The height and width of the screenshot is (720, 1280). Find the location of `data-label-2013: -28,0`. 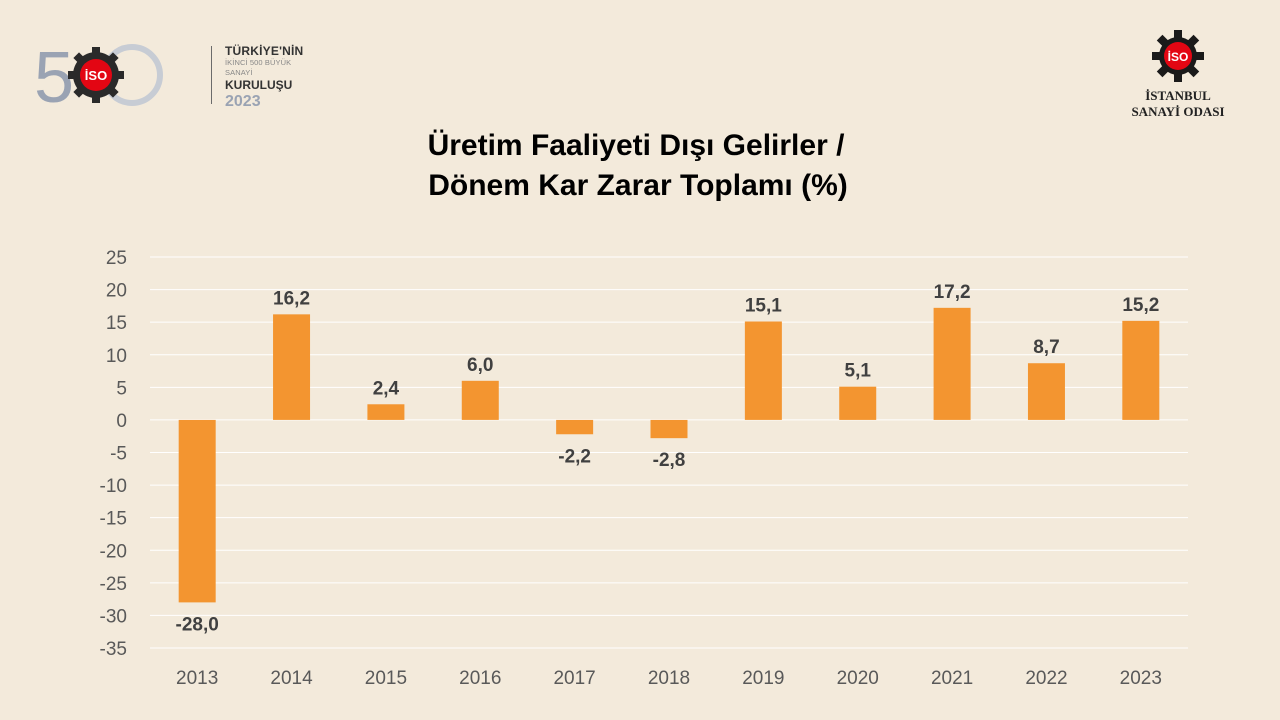

data-label-2013: -28,0 is located at coordinates (197, 624).